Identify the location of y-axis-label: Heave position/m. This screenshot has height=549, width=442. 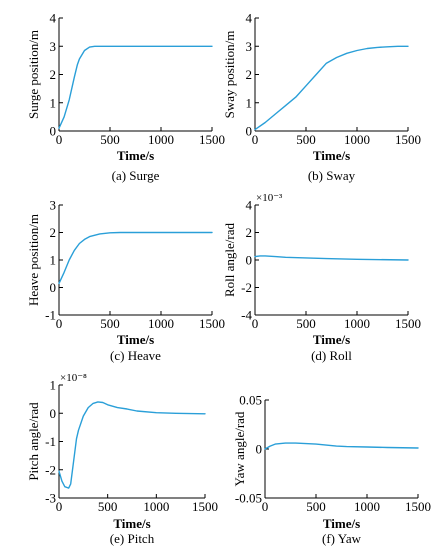
(33, 260).